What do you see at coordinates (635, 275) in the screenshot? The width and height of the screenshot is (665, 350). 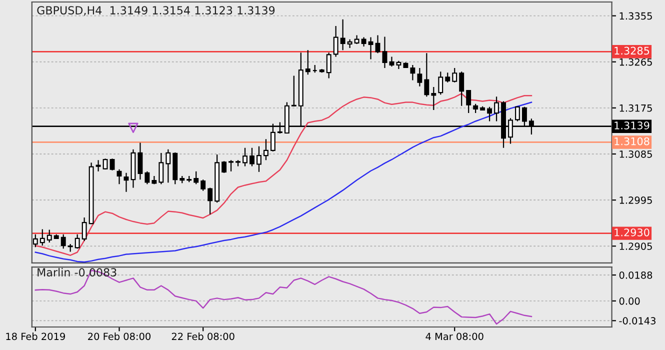 I see `y-tick-label: 0.0188` at bounding box center [635, 275].